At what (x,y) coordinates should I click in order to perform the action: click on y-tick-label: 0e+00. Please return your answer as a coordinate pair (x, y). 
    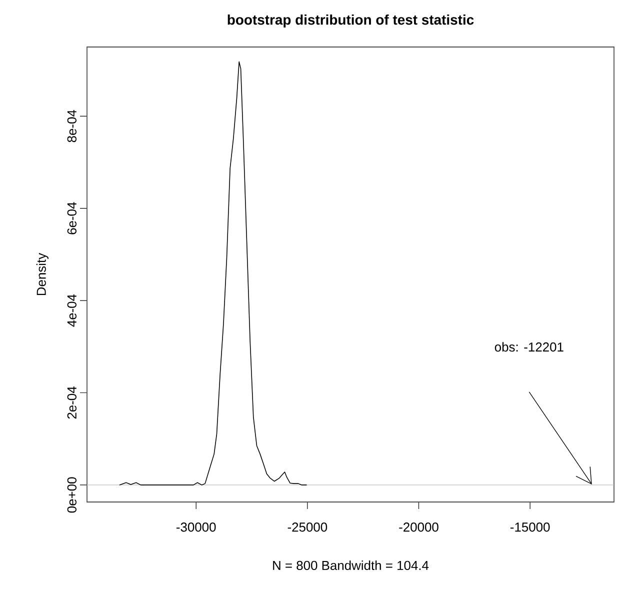
    Looking at the image, I should click on (71, 495).